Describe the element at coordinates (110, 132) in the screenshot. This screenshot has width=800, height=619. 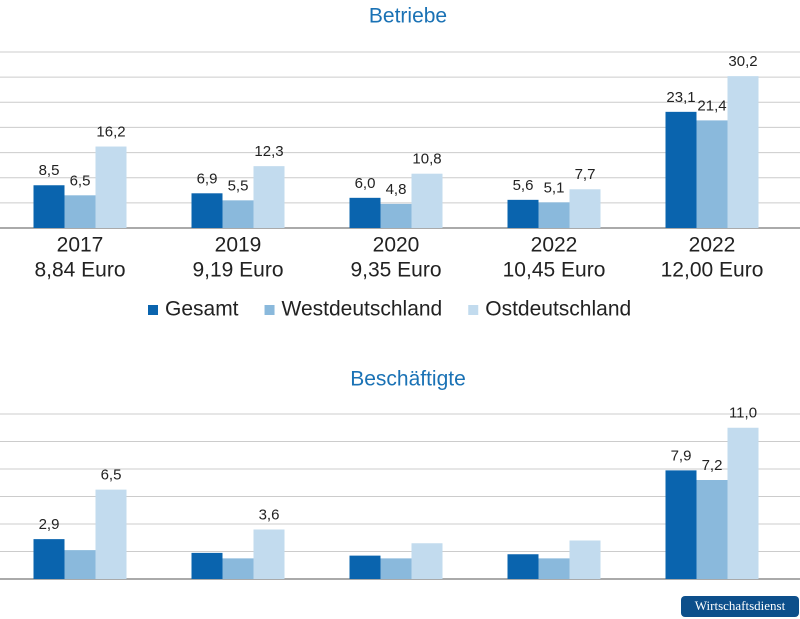
I see `value-label: 16,2` at that location.